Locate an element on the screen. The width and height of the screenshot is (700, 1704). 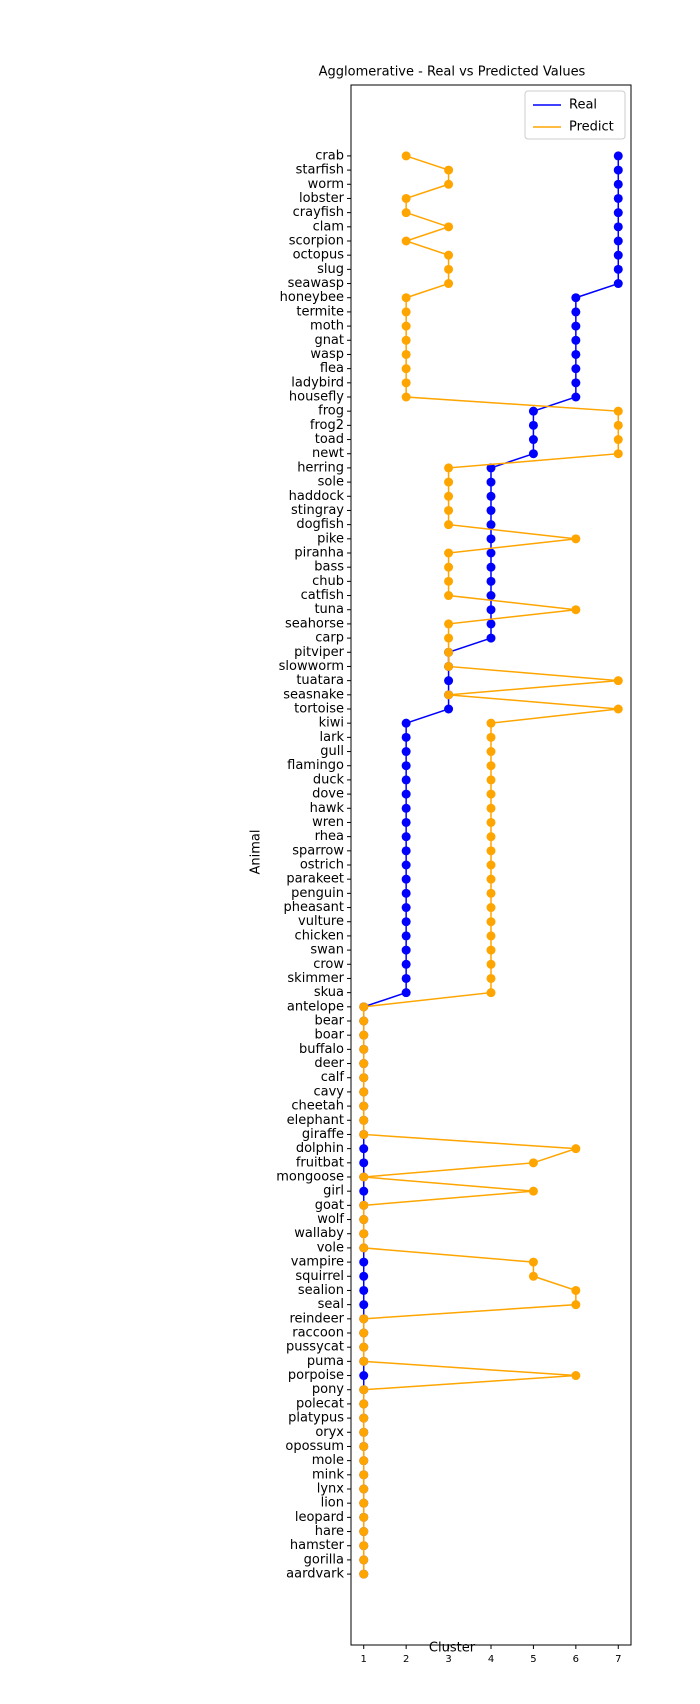
y-tick-label: giraffe is located at coordinates (323, 1134).